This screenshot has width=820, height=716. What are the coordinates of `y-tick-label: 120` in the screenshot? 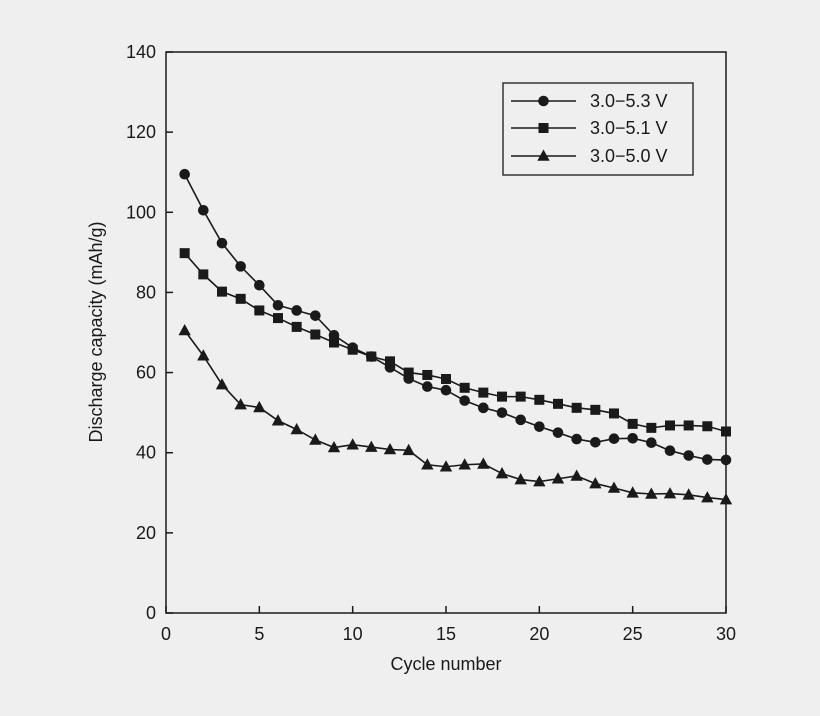 It's located at (141, 132).